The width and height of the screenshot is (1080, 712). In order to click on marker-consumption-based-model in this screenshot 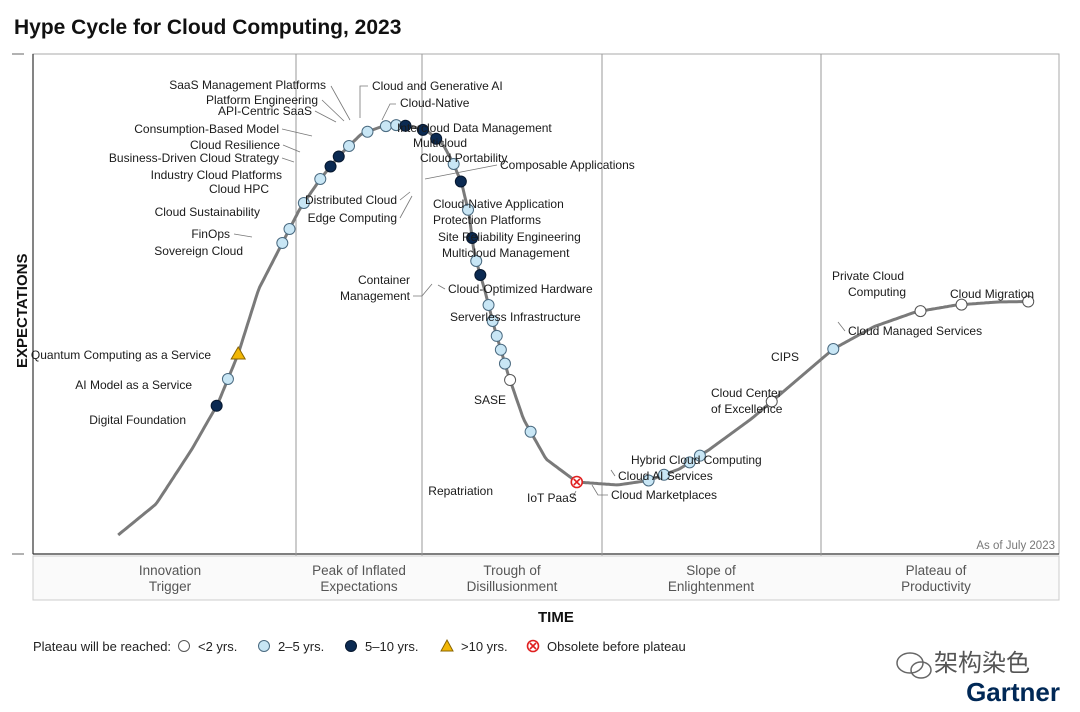, I will do `click(367, 131)`.